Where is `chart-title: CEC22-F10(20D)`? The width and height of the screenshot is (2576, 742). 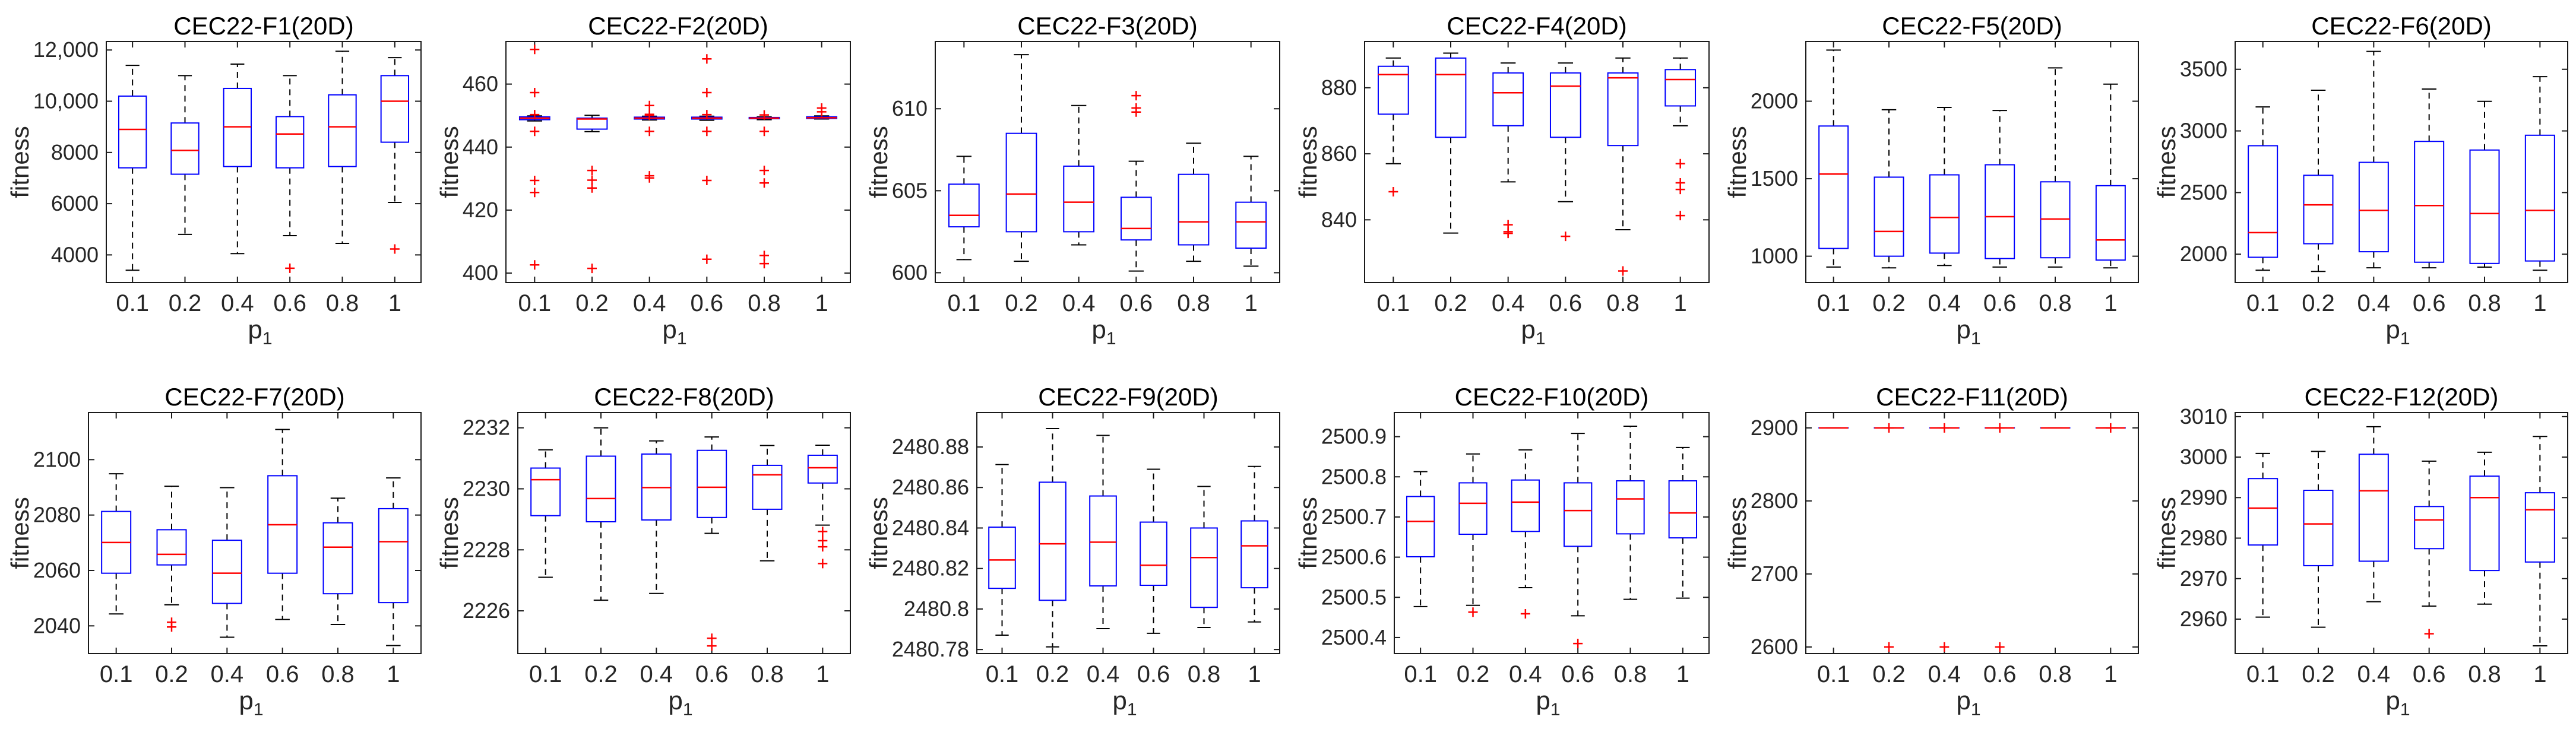 chart-title: CEC22-F10(20D) is located at coordinates (1552, 397).